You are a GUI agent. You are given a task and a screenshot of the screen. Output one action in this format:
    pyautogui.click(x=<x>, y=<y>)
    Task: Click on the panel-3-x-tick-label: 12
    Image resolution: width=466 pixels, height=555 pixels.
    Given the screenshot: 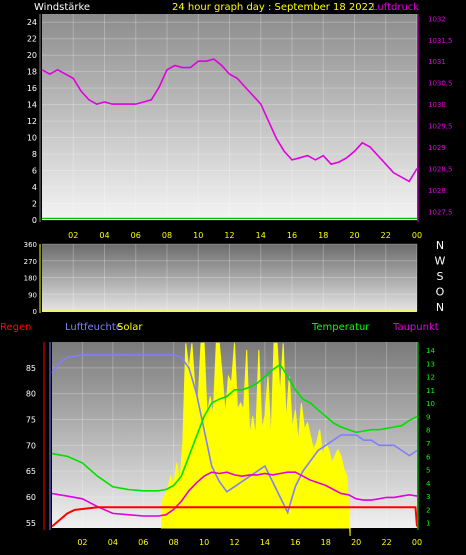 What is the action you would take?
    pyautogui.click(x=234, y=542)
    